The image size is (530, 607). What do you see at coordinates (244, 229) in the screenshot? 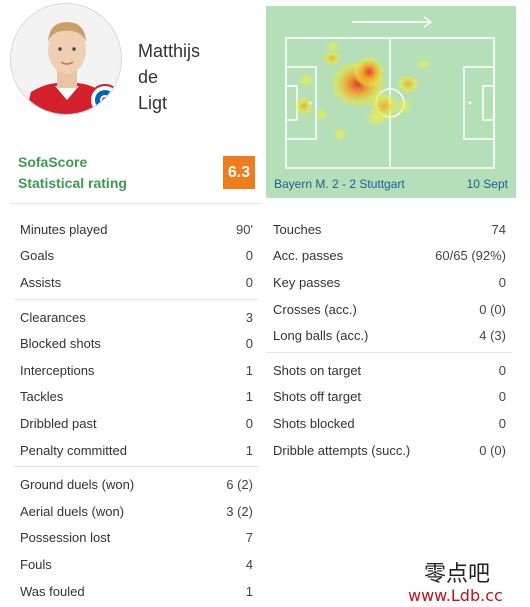
I see `stat-value: 90'` at bounding box center [244, 229].